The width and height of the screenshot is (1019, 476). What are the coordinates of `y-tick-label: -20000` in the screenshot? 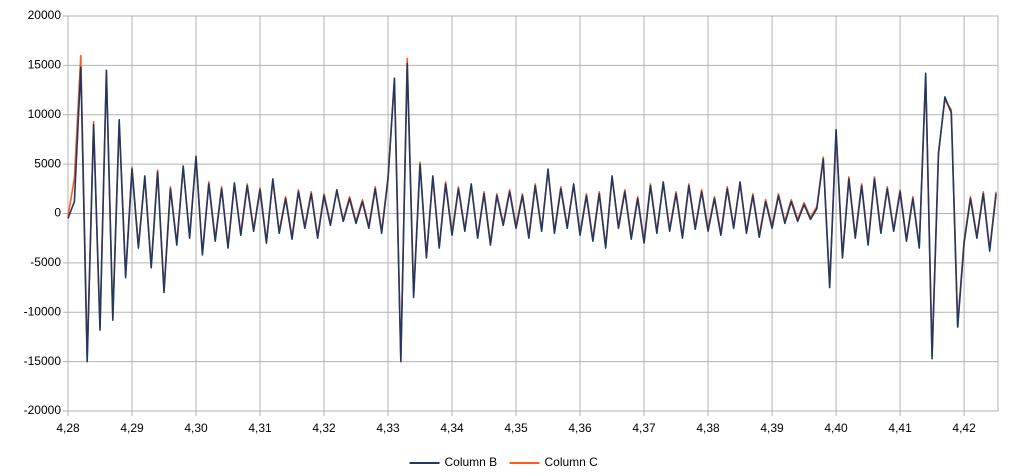 It's located at (43, 410).